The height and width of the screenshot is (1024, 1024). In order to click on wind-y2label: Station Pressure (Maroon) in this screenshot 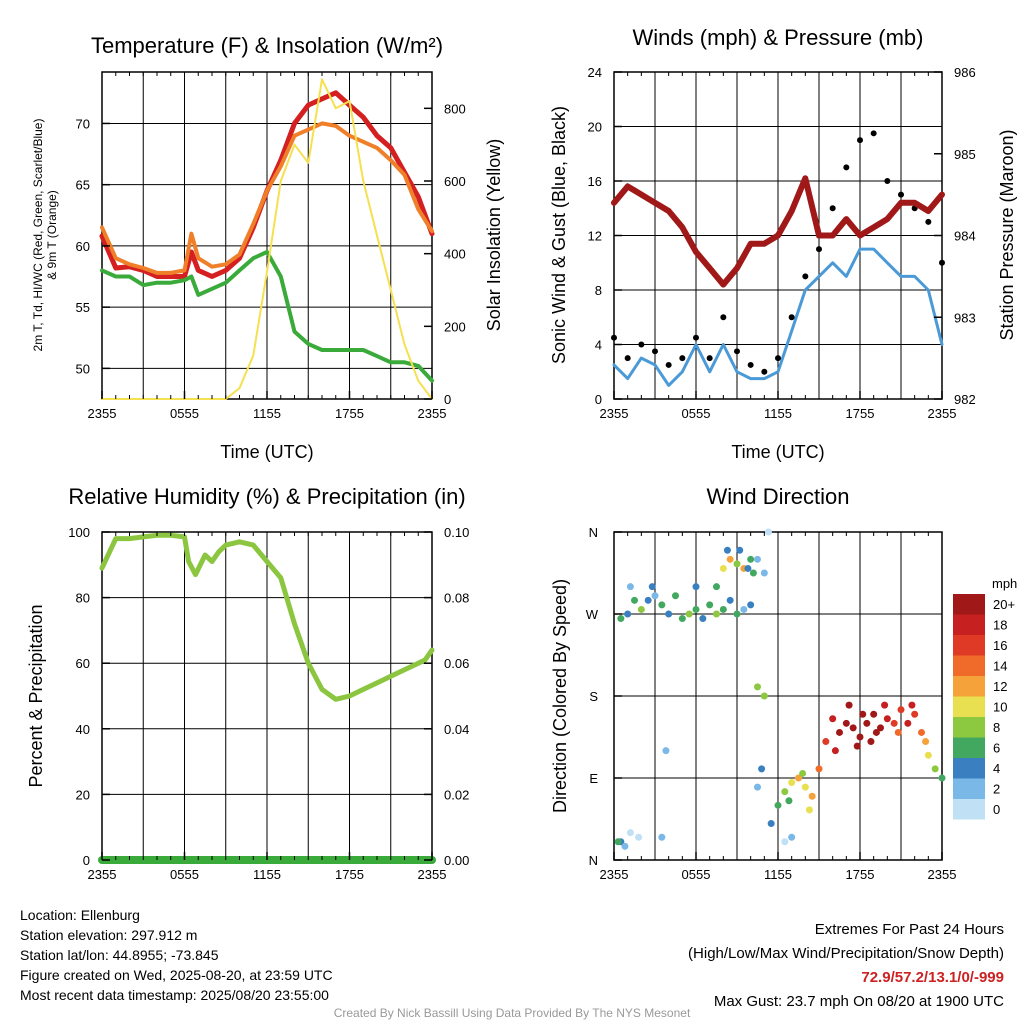, I will do `click(1007, 234)`.